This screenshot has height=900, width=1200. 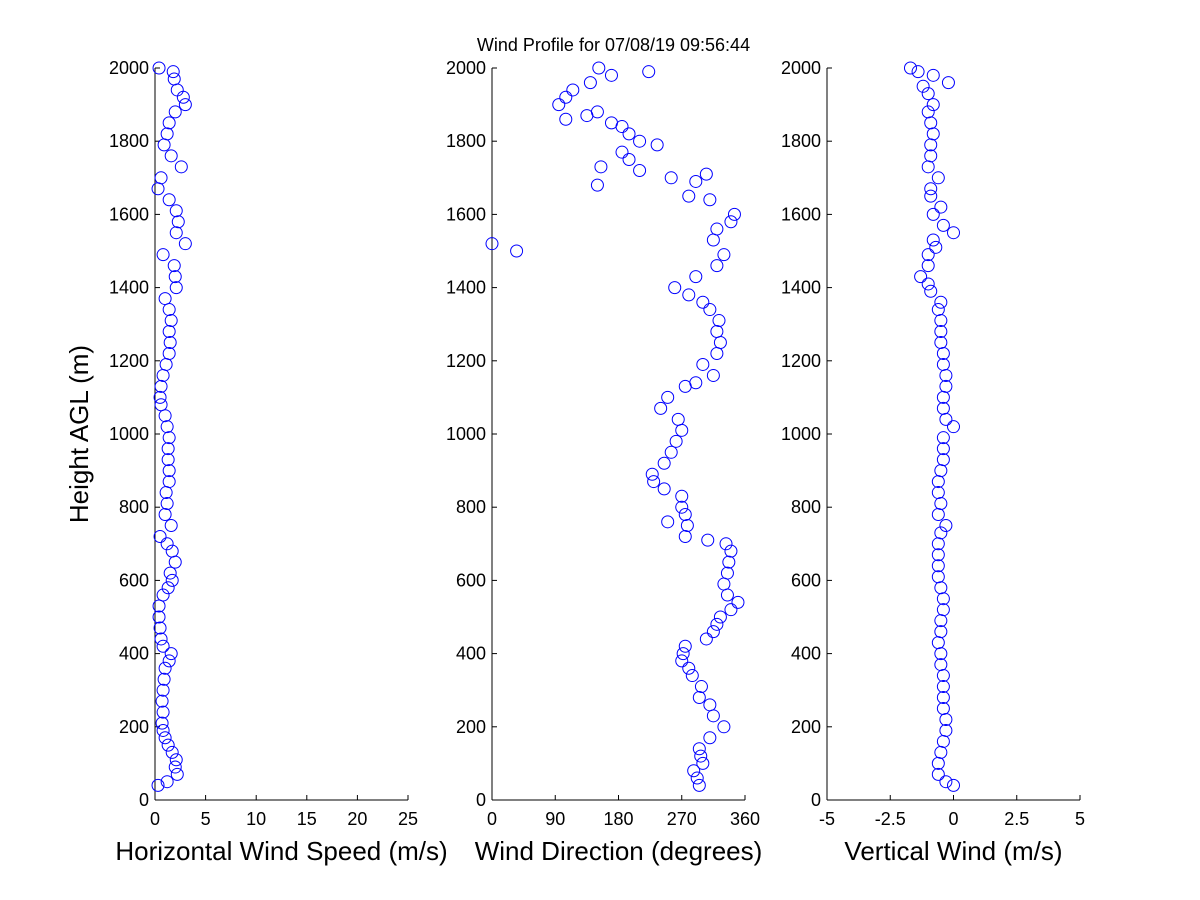 What do you see at coordinates (281, 851) in the screenshot?
I see `x-axis-label: Horizontal Wind Speed (m/s)` at bounding box center [281, 851].